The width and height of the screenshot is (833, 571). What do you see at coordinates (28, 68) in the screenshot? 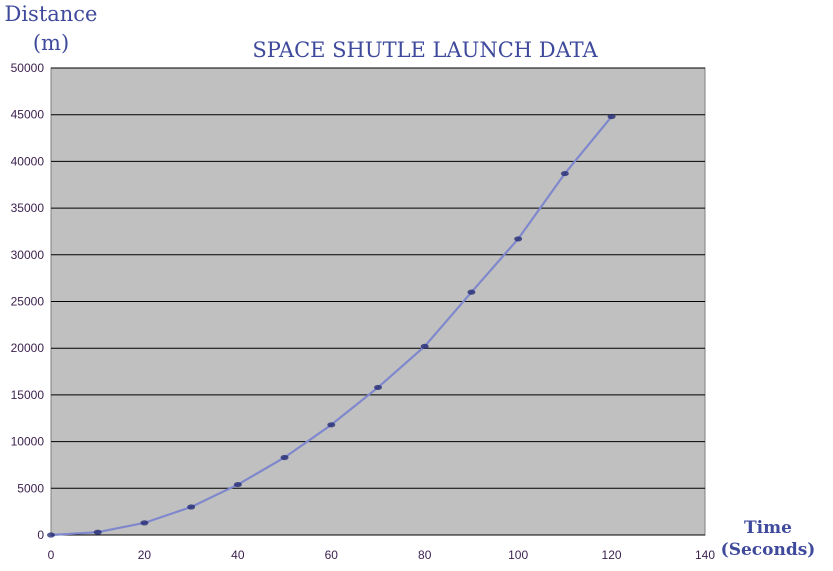
I see `y-tick-label: 50000` at bounding box center [28, 68].